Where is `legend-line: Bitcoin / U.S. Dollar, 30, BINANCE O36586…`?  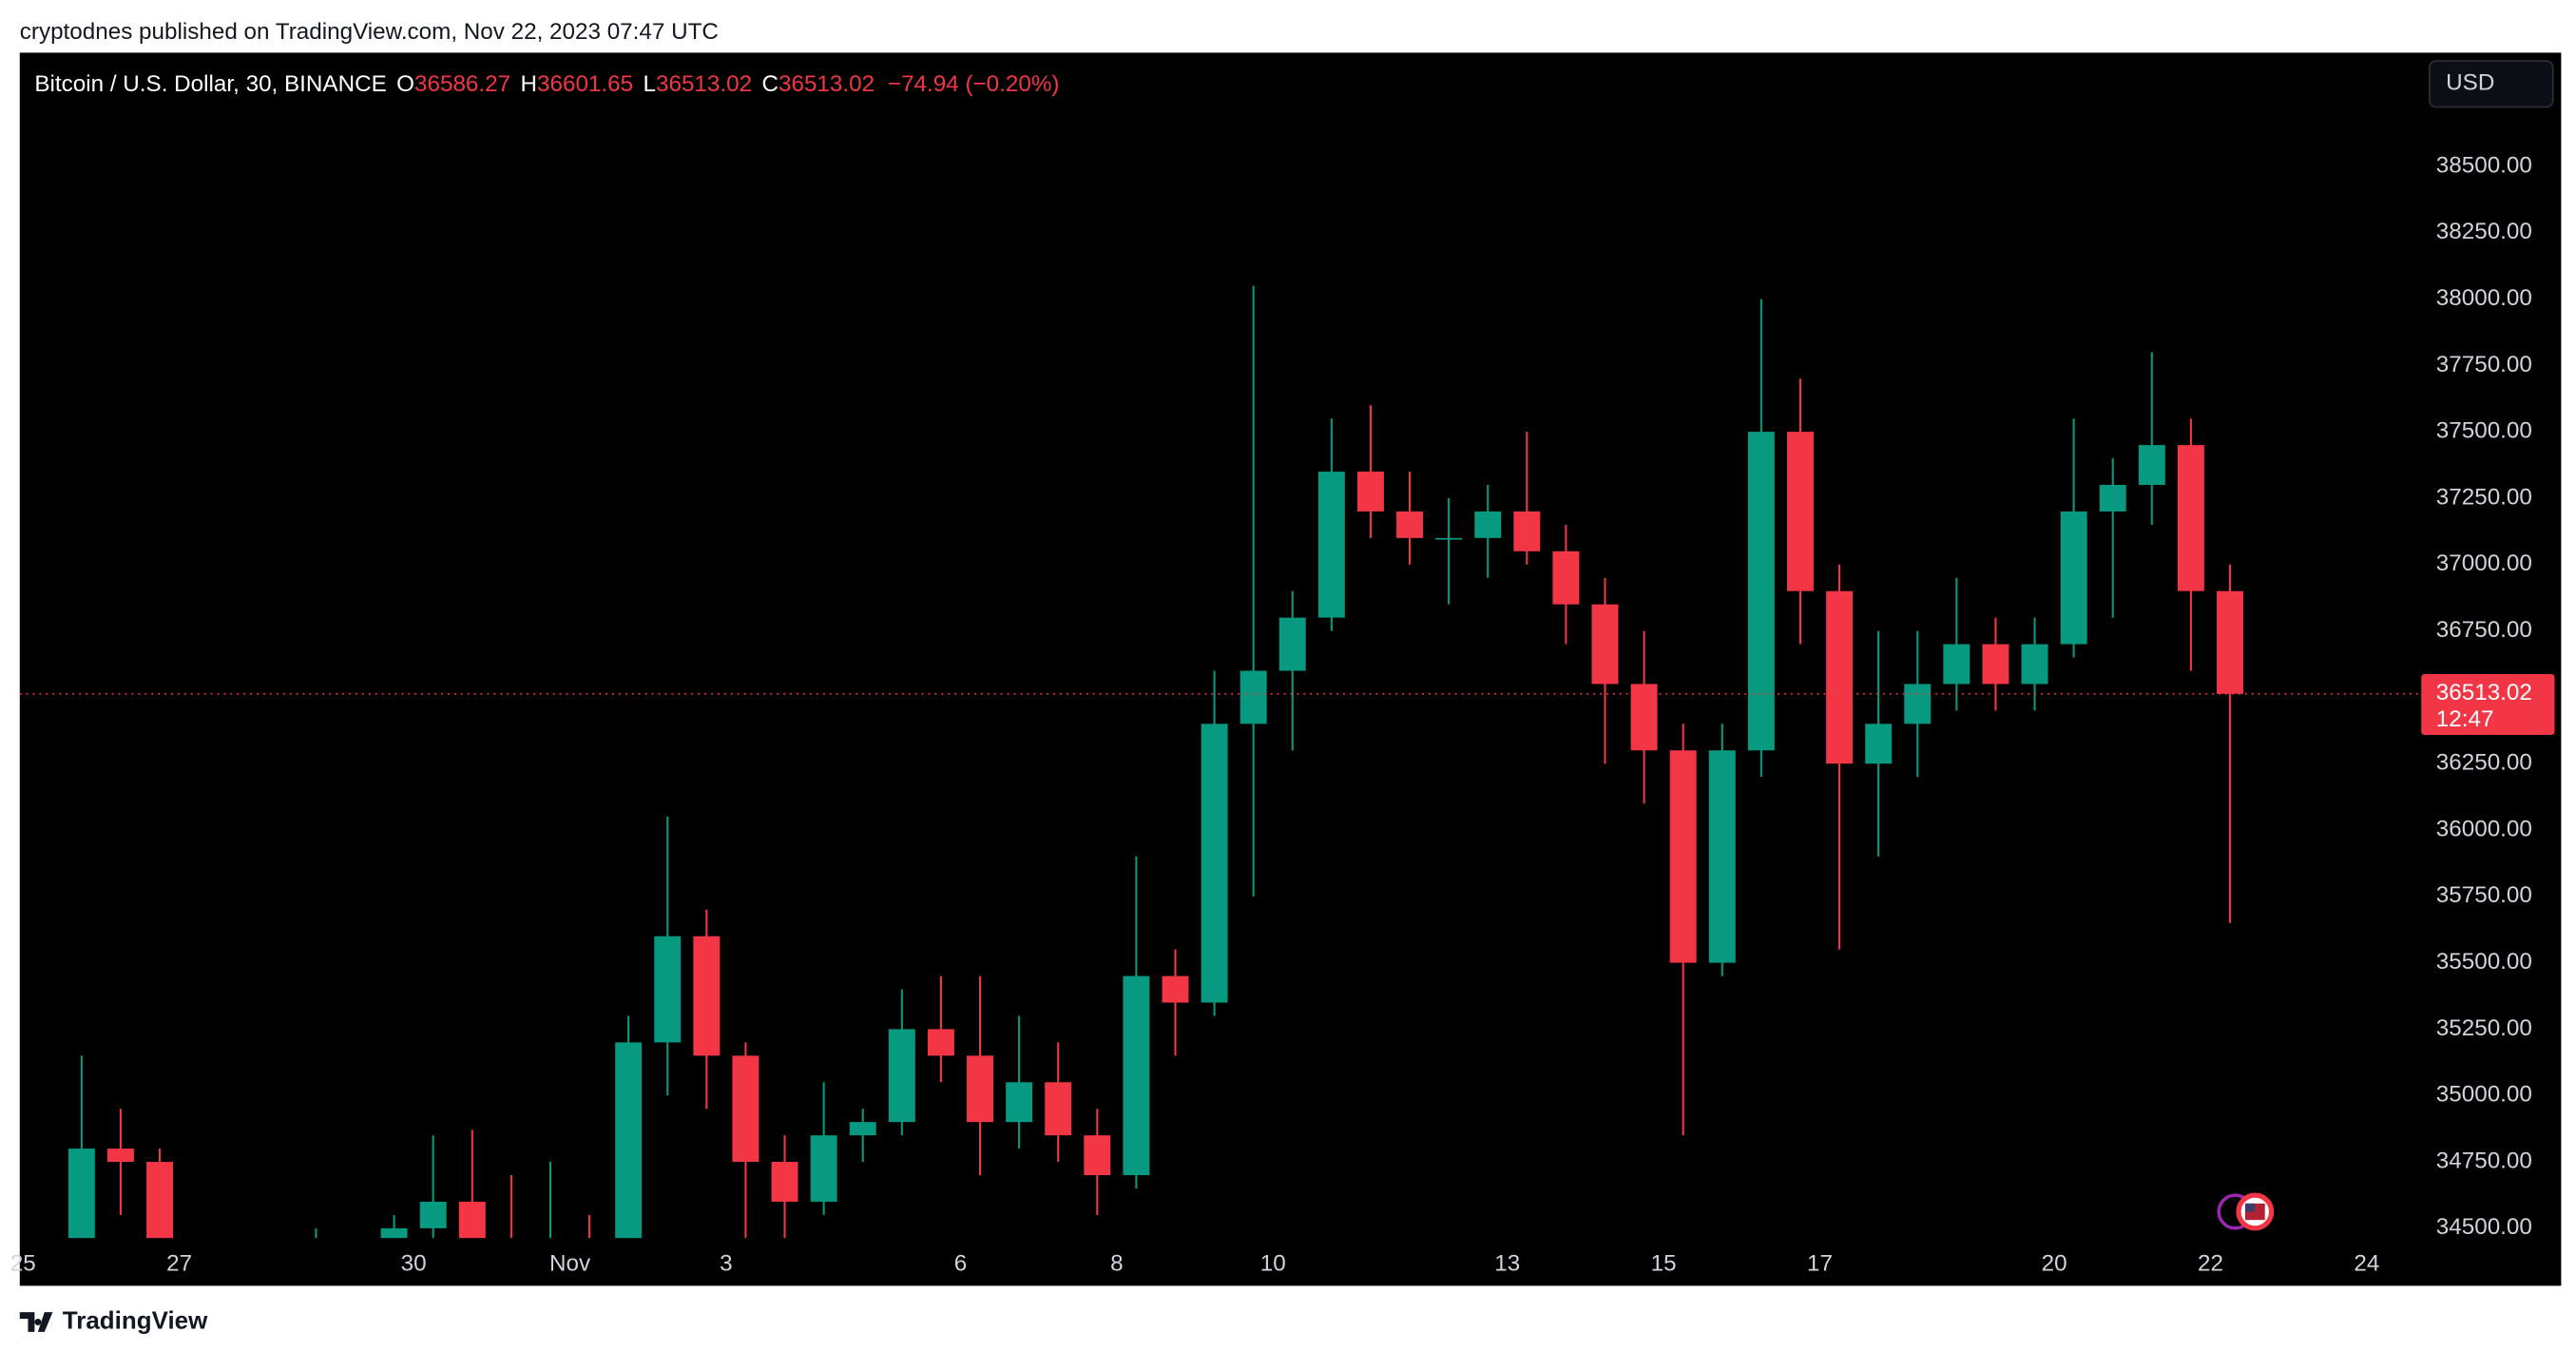
legend-line: Bitcoin / U.S. Dollar, 30, BINANCE O36586… is located at coordinates (547, 84).